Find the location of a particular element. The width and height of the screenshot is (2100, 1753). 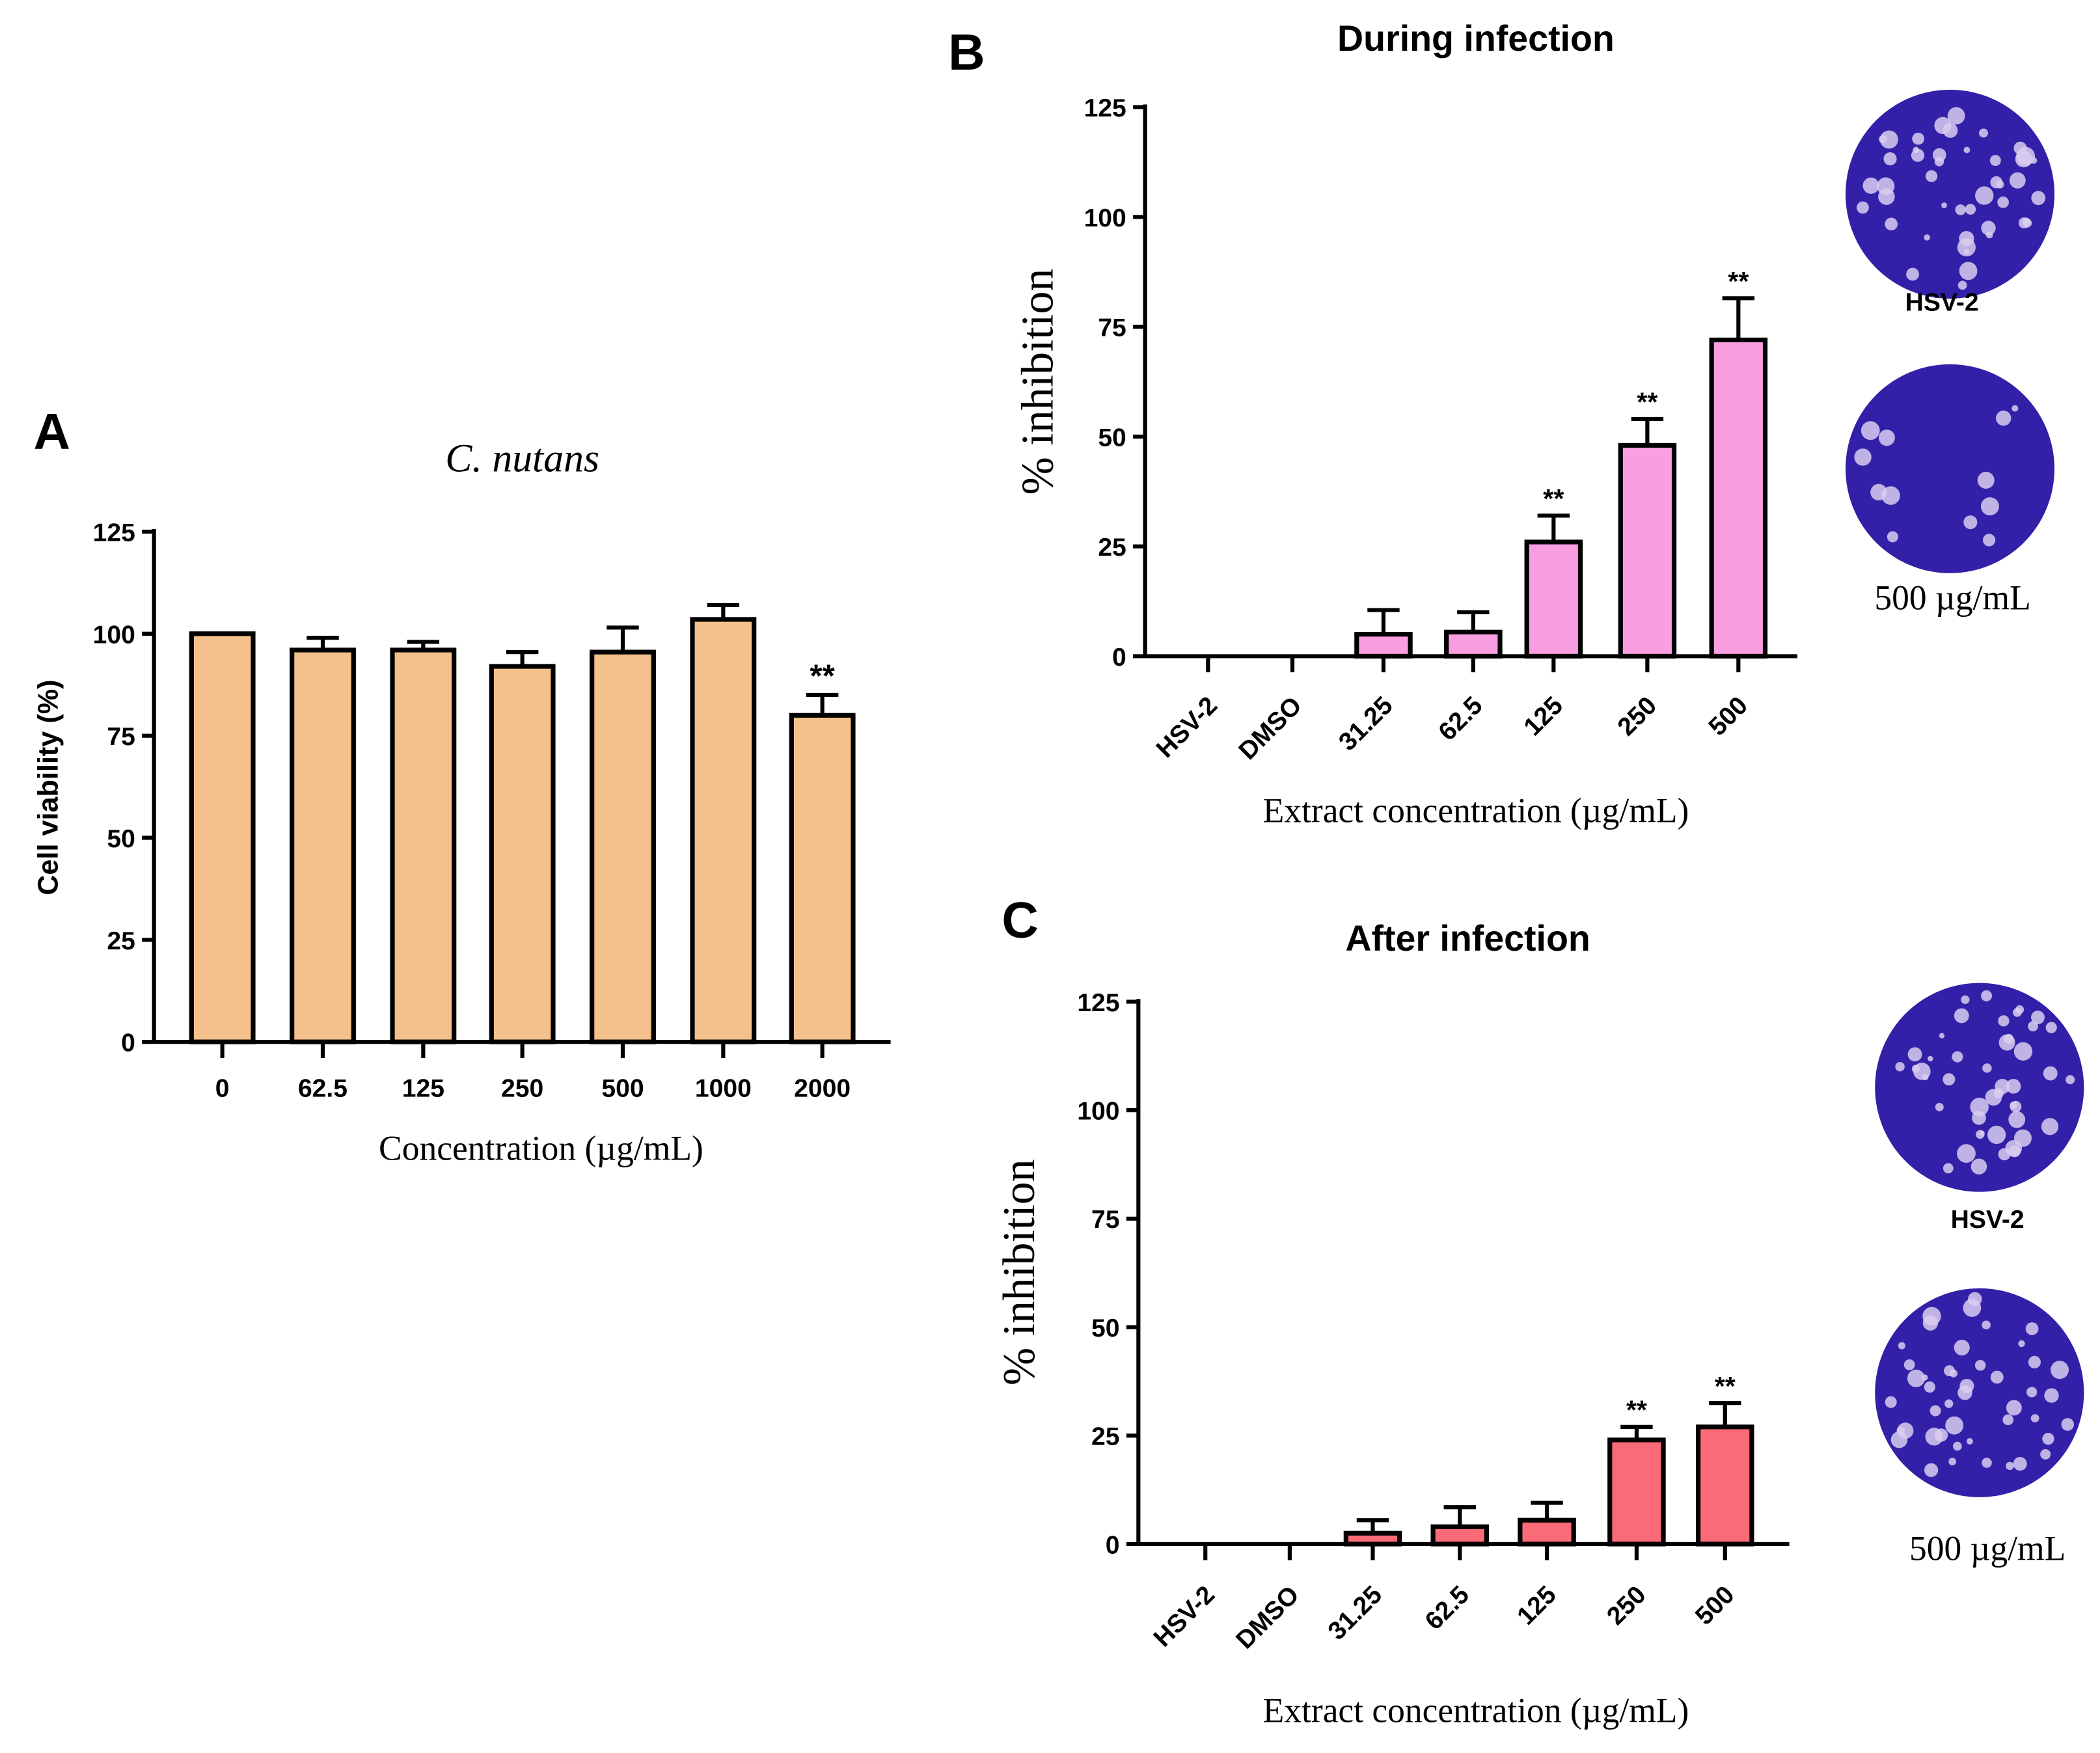

plaque-plate-hsv2 is located at coordinates (1979, 1087).